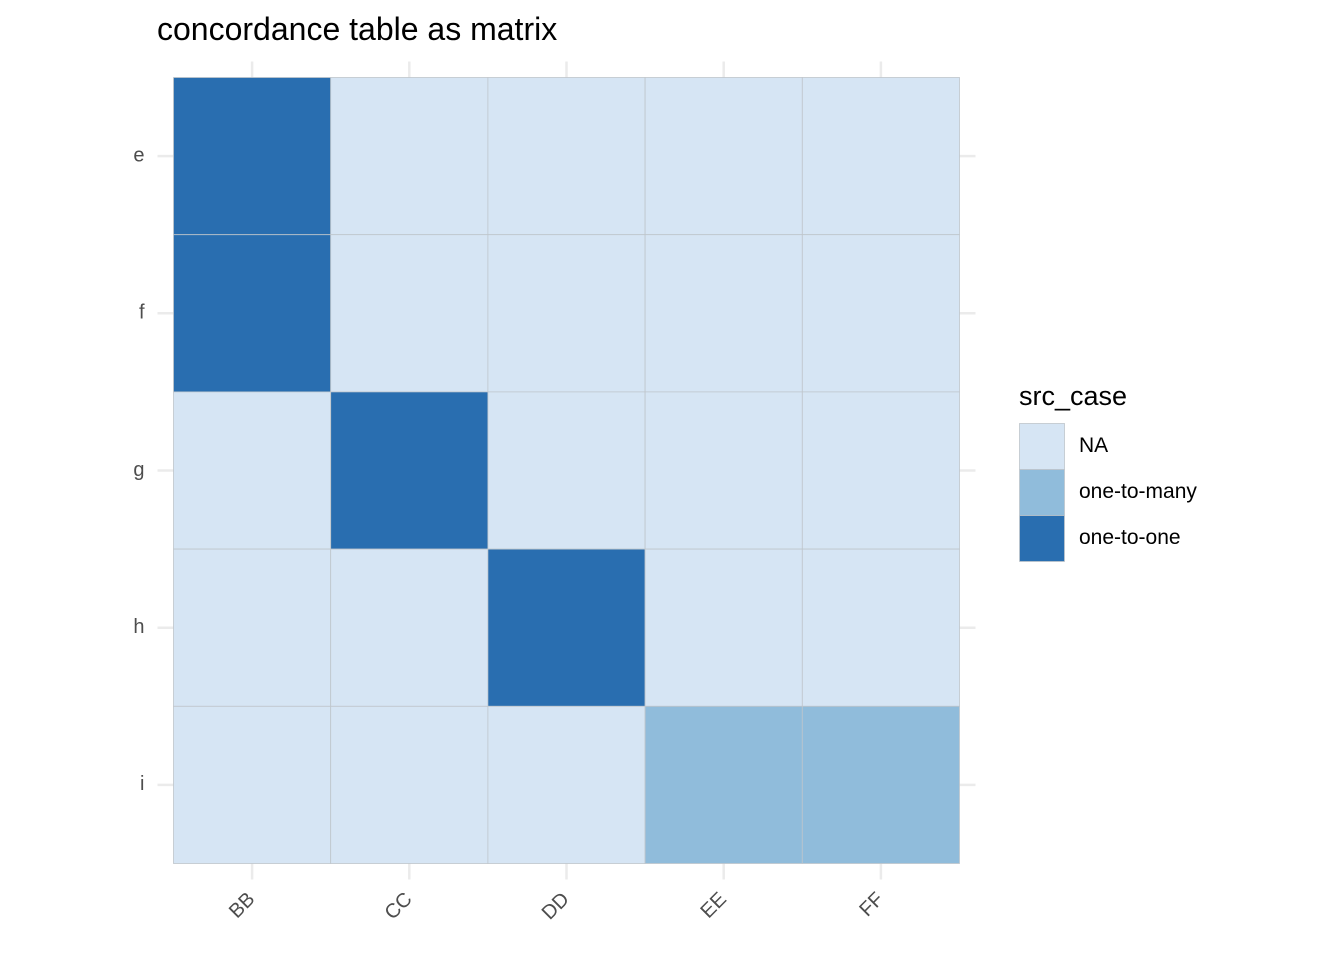 The height and width of the screenshot is (960, 1344). I want to click on legend-key-one-to-one, so click(1042, 538).